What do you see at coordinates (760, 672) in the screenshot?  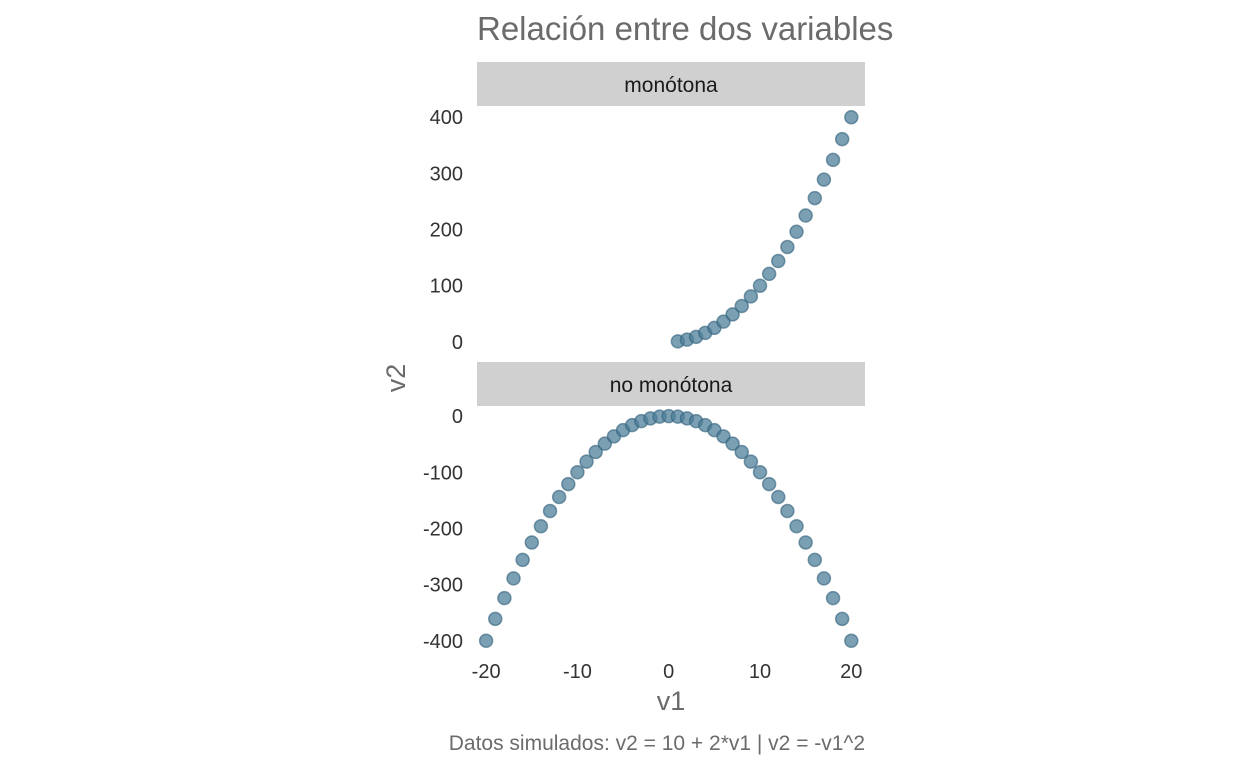 I see `x-tick-label: 10` at bounding box center [760, 672].